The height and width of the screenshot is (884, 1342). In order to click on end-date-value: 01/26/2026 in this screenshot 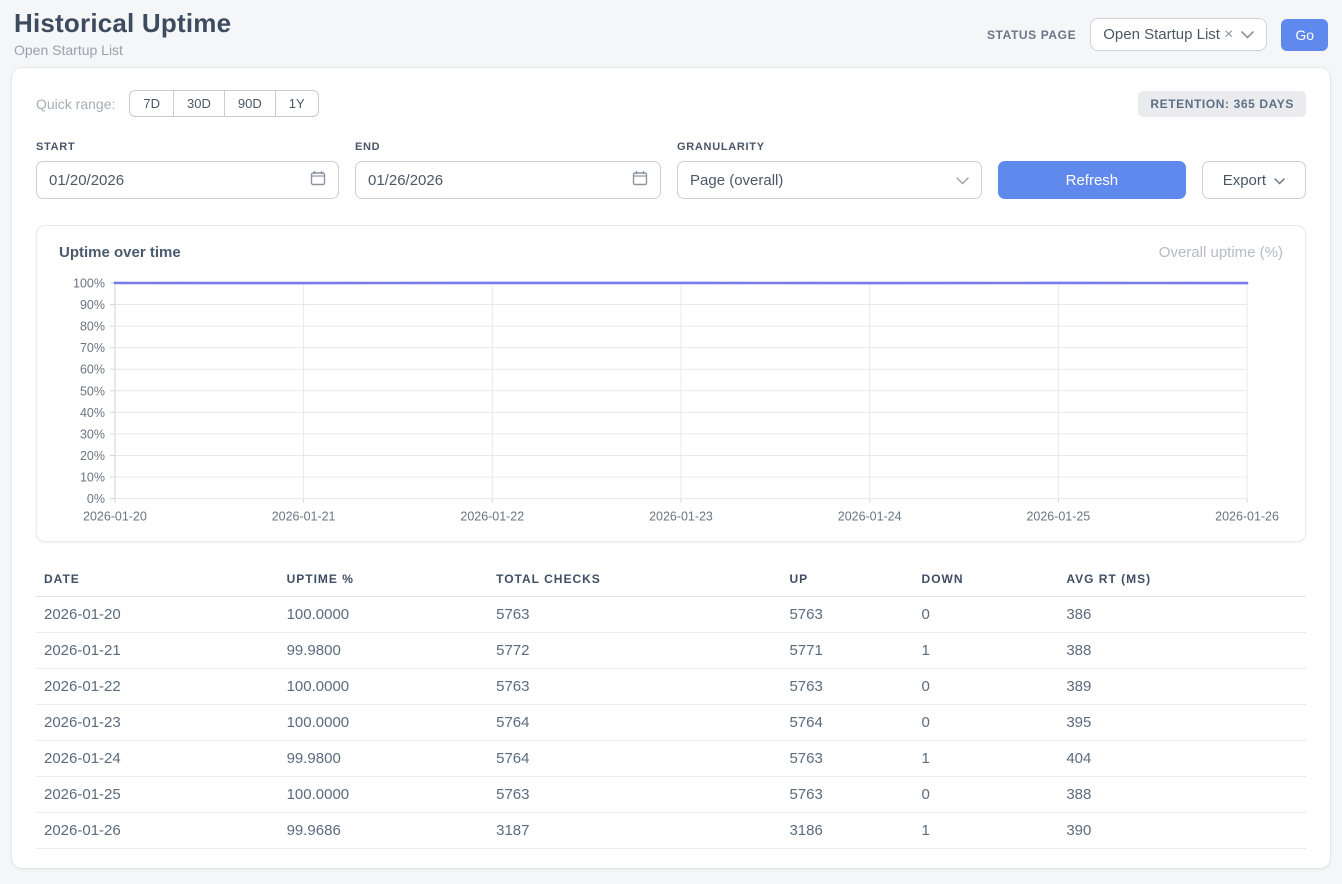, I will do `click(406, 180)`.